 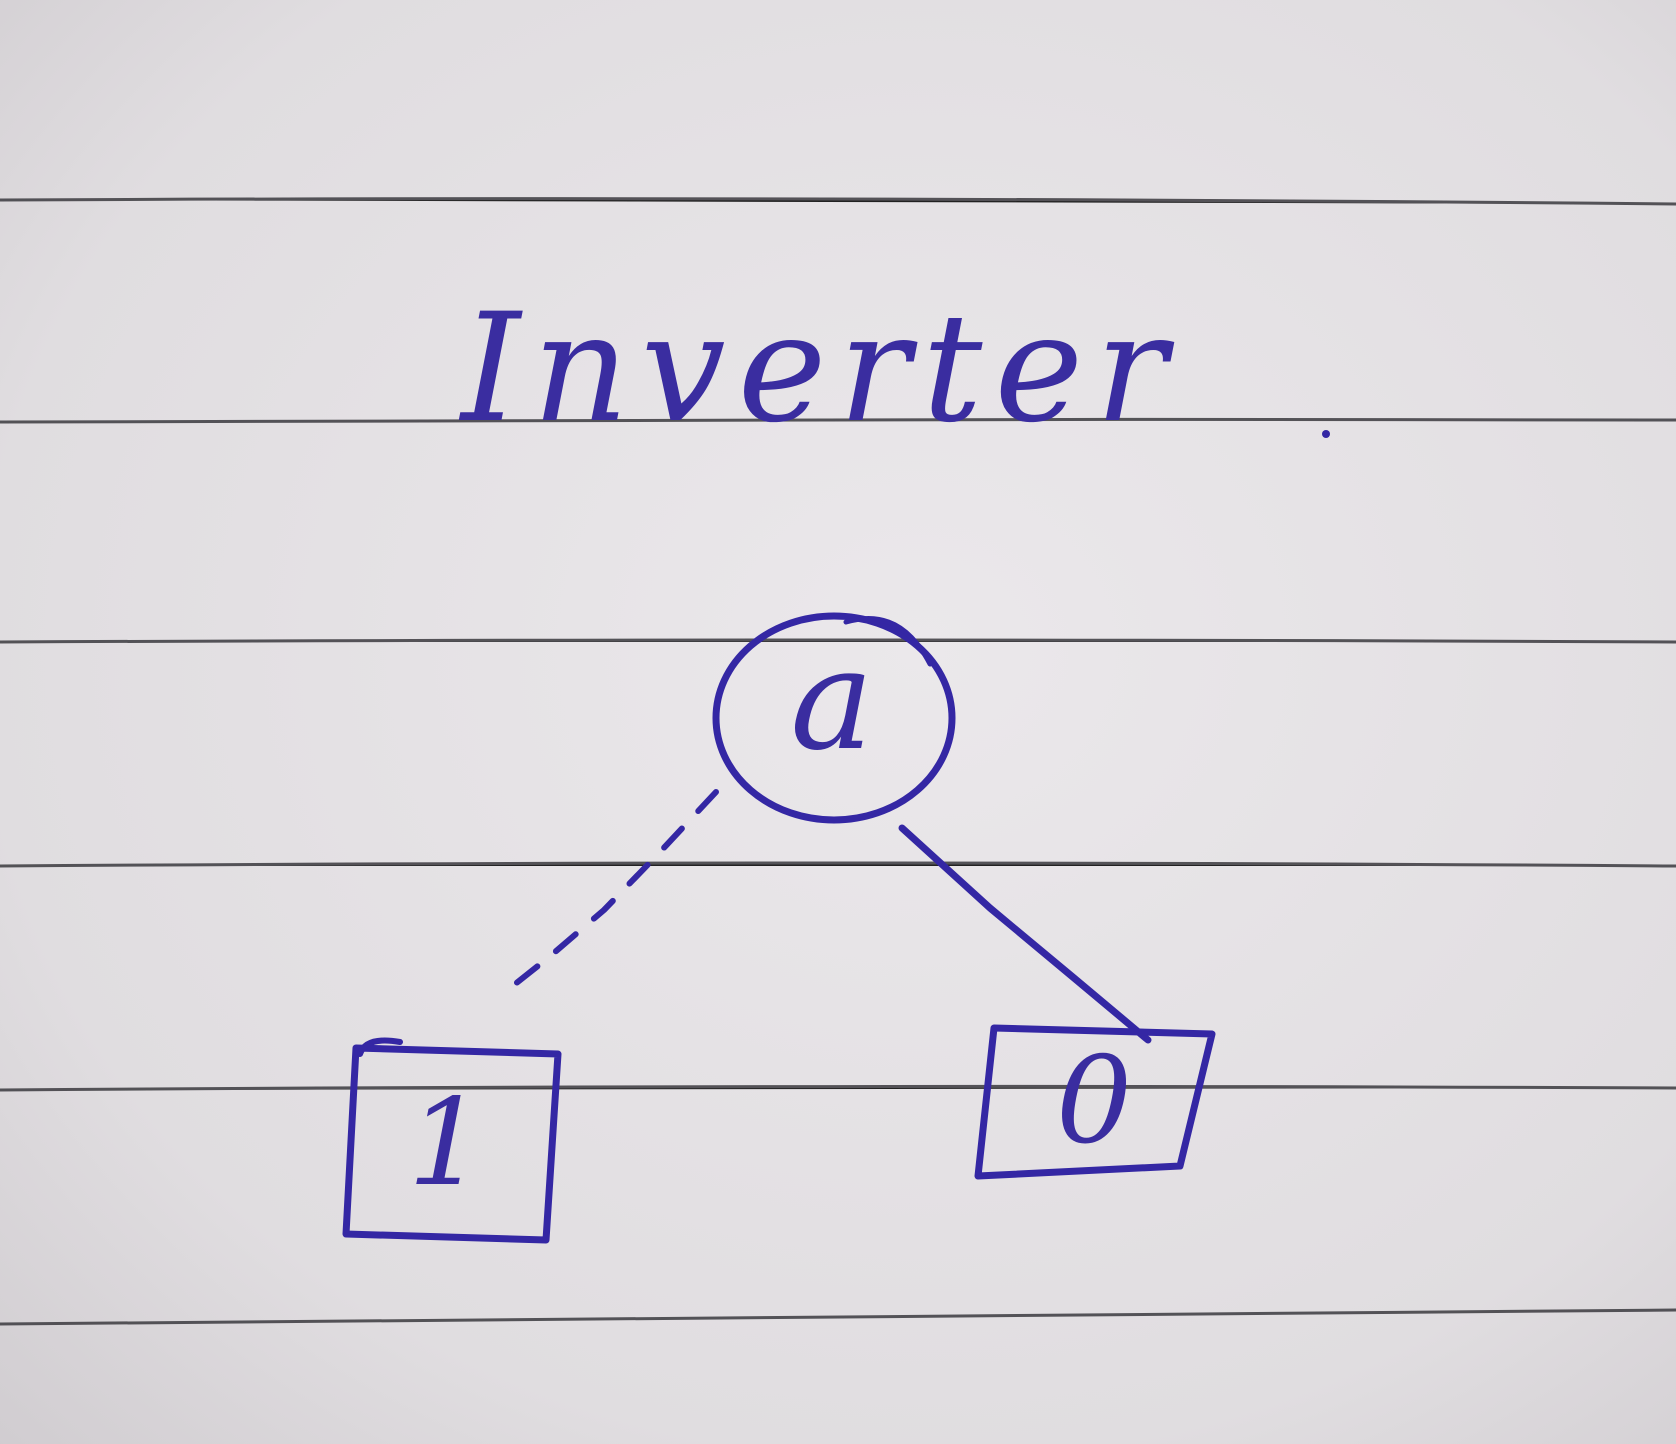 I want to click on leaf-node-0: 0, so click(x=1095, y=1102).